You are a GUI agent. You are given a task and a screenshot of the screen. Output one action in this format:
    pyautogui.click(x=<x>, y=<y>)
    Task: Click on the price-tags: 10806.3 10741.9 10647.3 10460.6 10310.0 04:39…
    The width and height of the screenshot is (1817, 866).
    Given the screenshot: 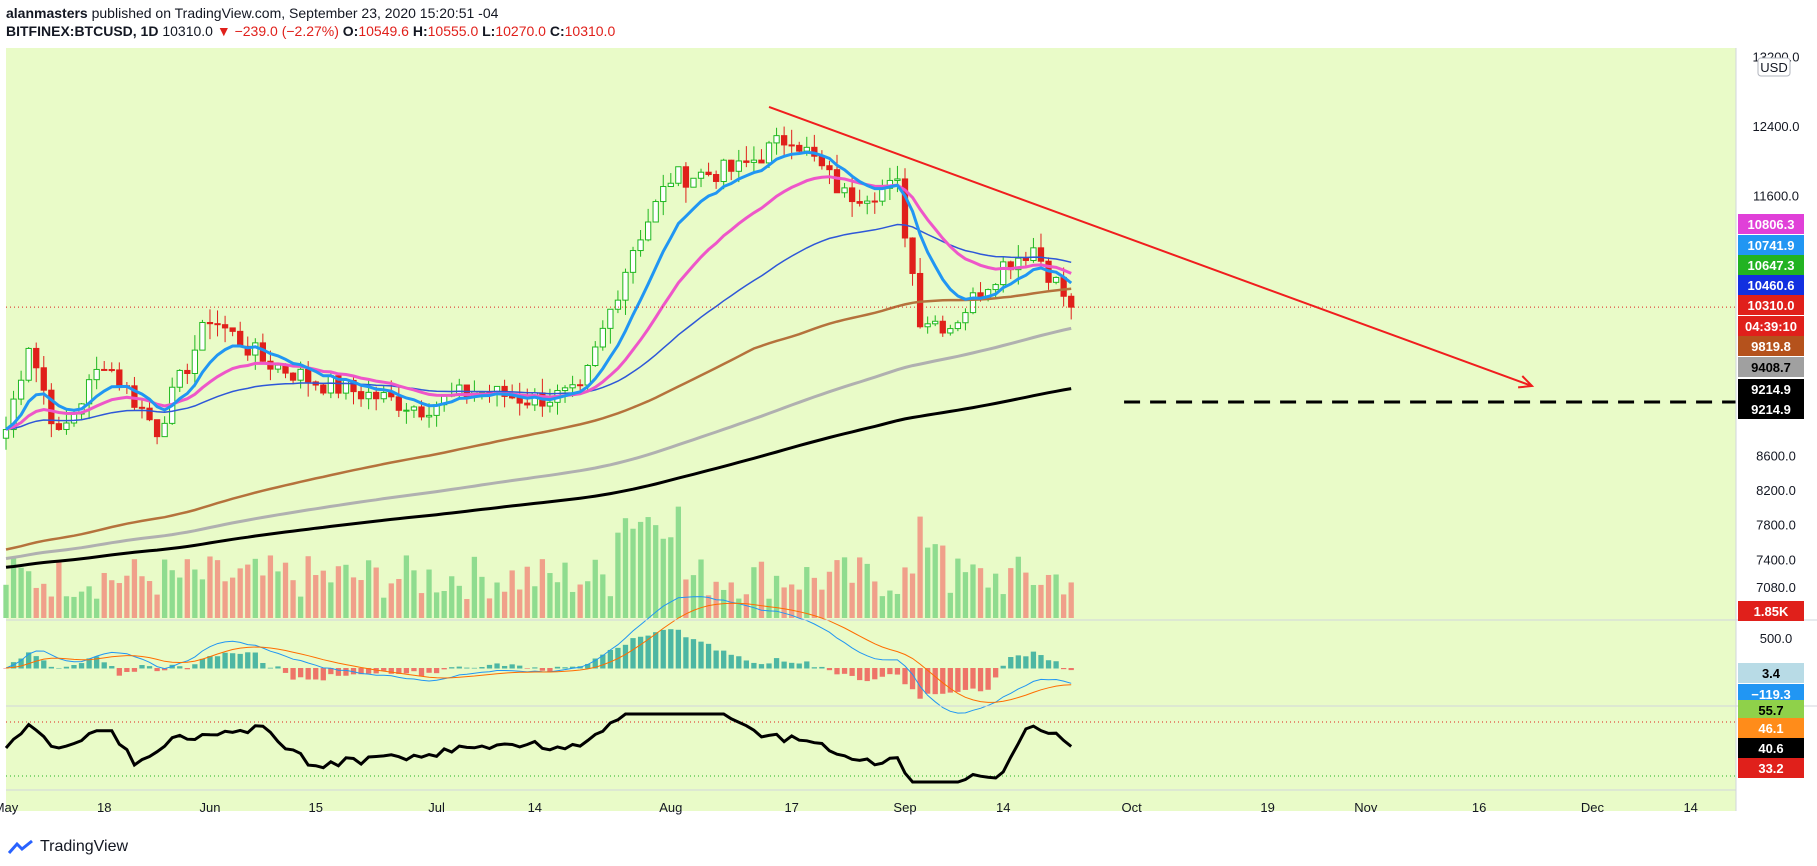 What is the action you would take?
    pyautogui.click(x=1771, y=496)
    